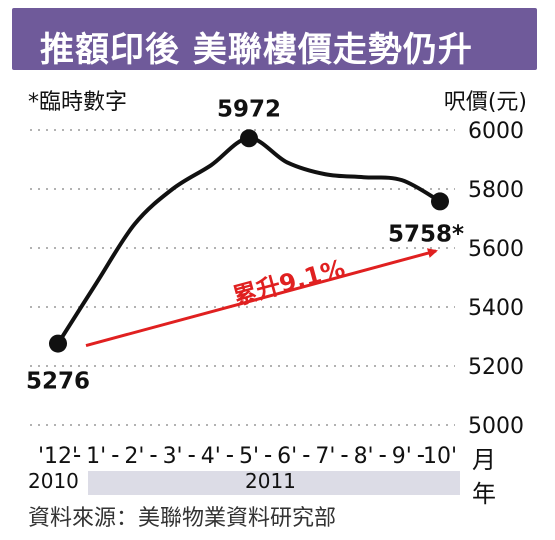 The height and width of the screenshot is (540, 555). I want to click on y-tick-label: 5400, so click(496, 308).